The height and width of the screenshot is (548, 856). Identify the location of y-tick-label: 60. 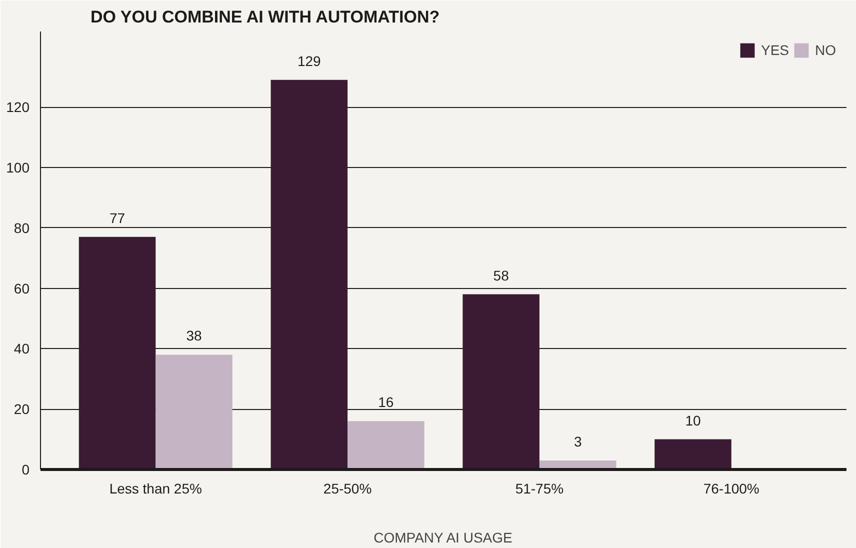
(22, 288).